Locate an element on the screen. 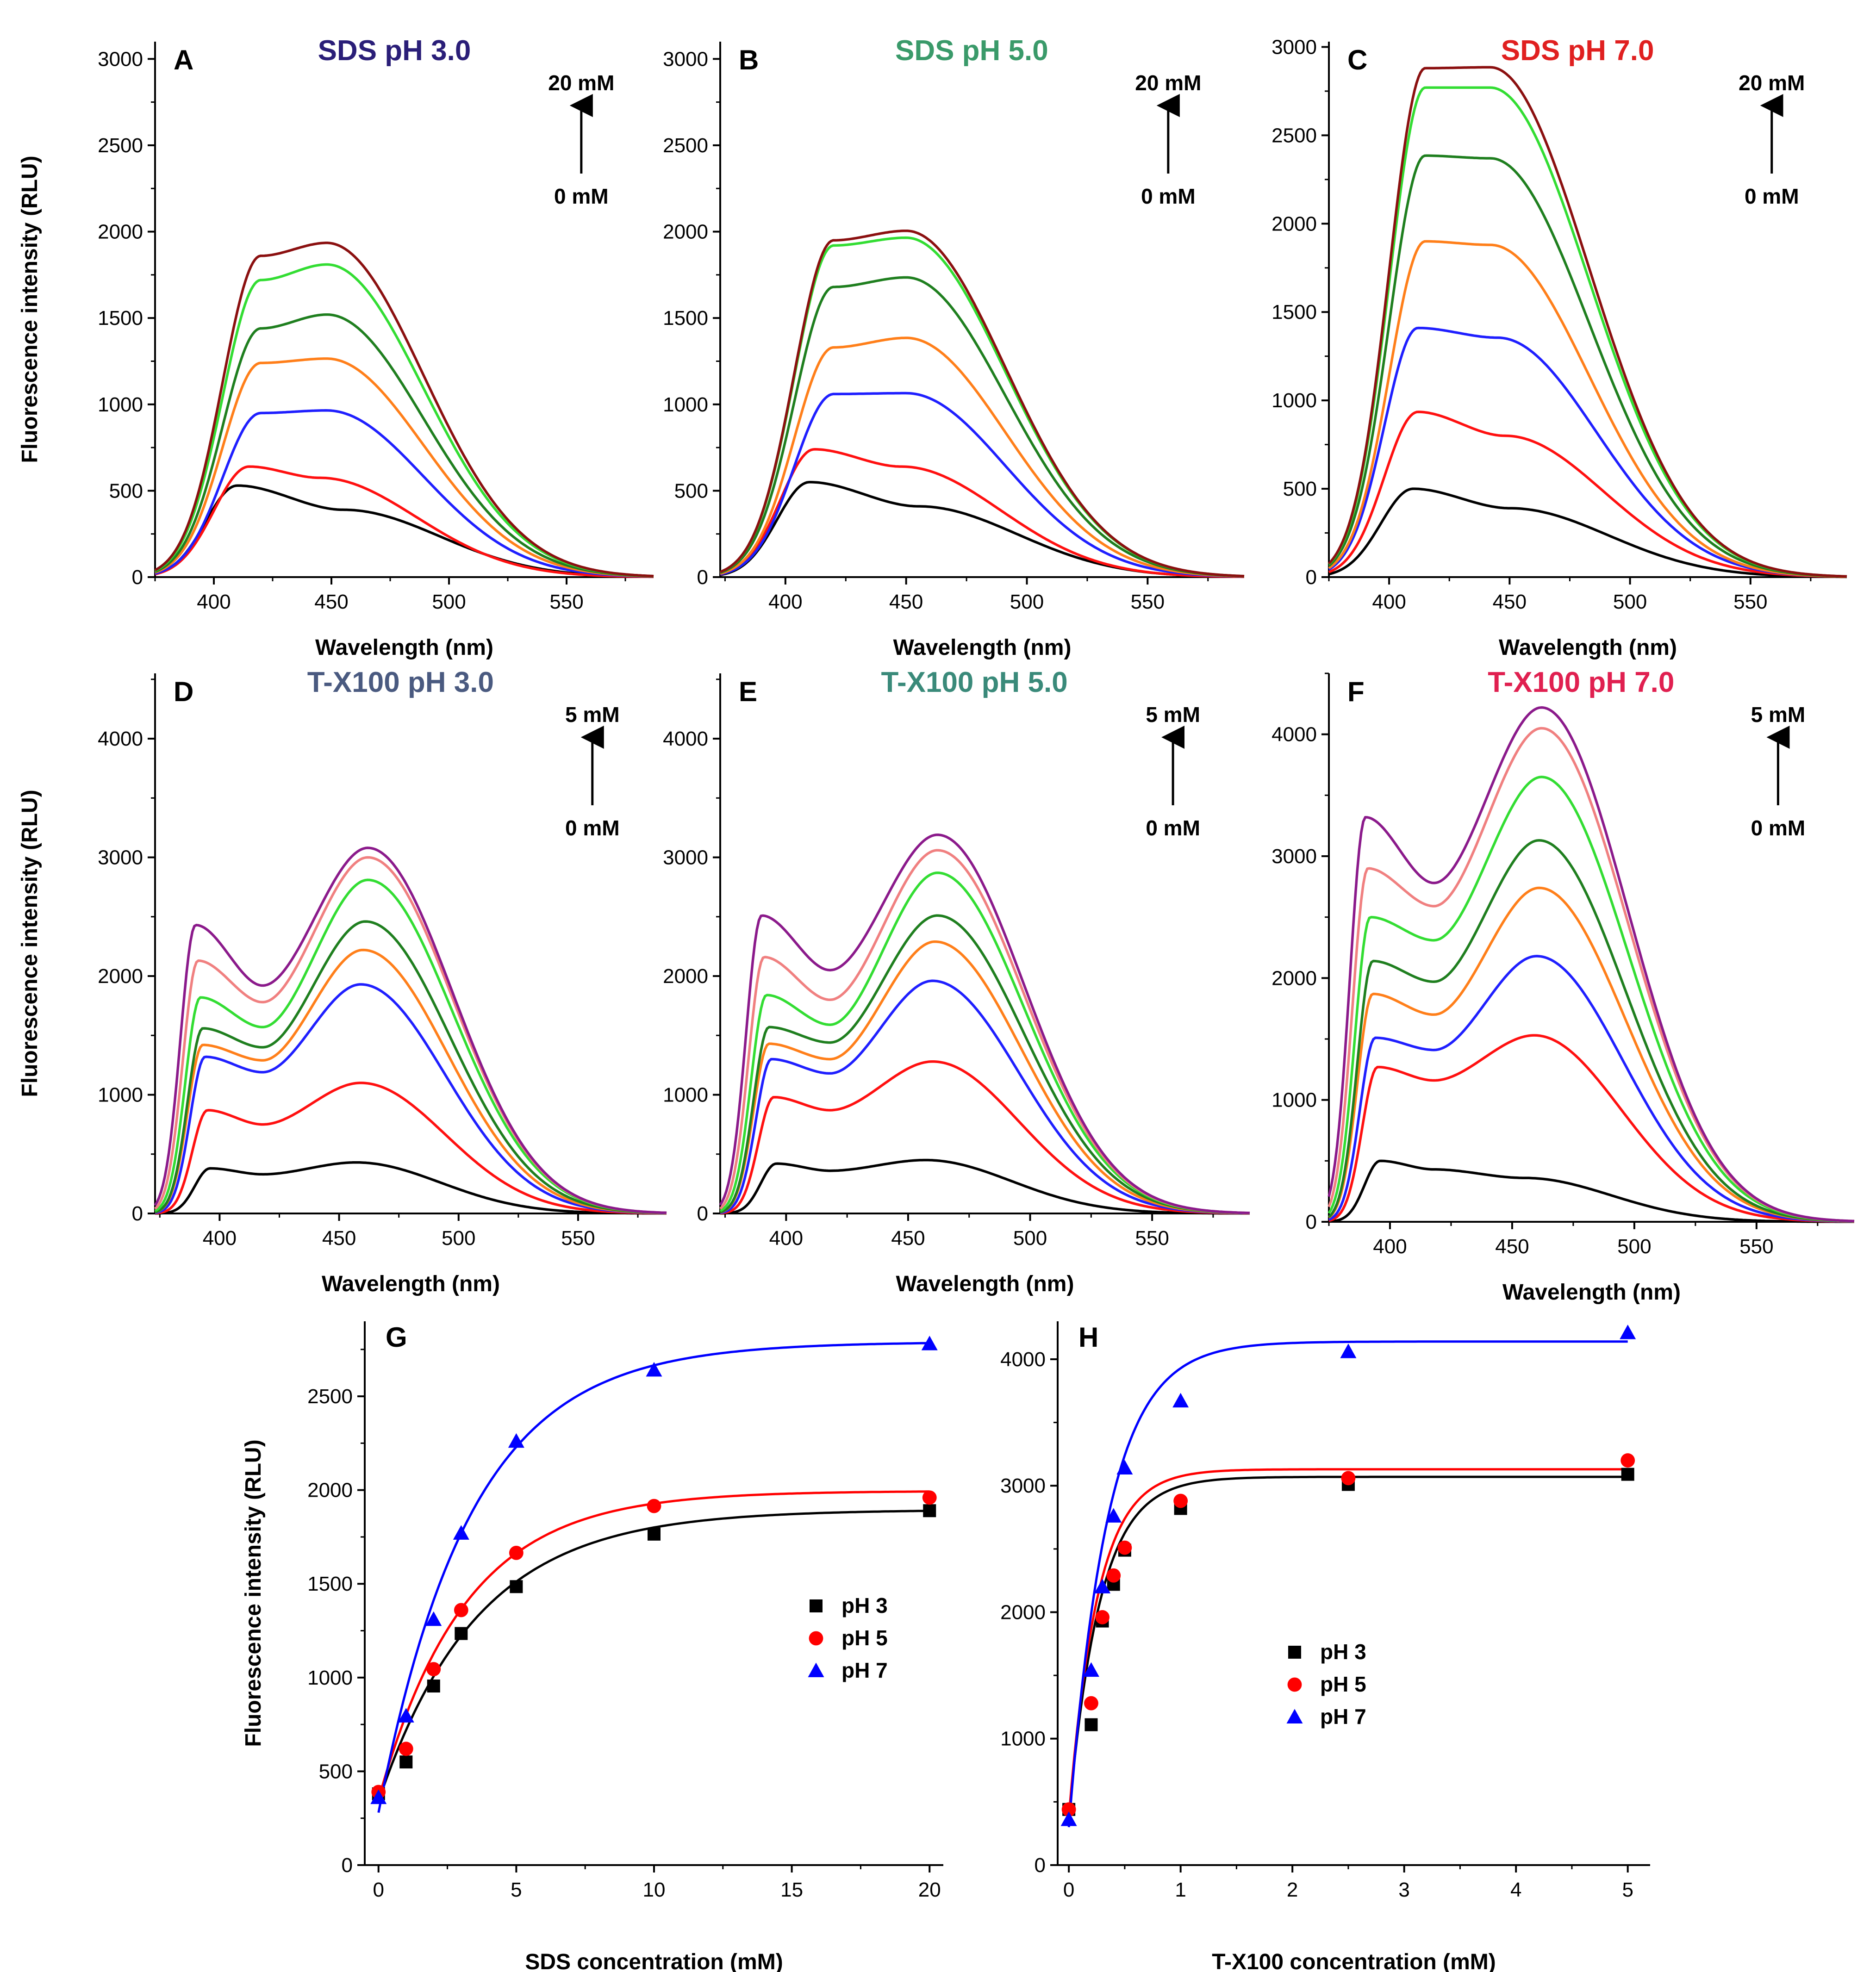 Image resolution: width=1876 pixels, height=1972 pixels. panel-title: T-X100 pH 7.0 is located at coordinates (1581, 682).